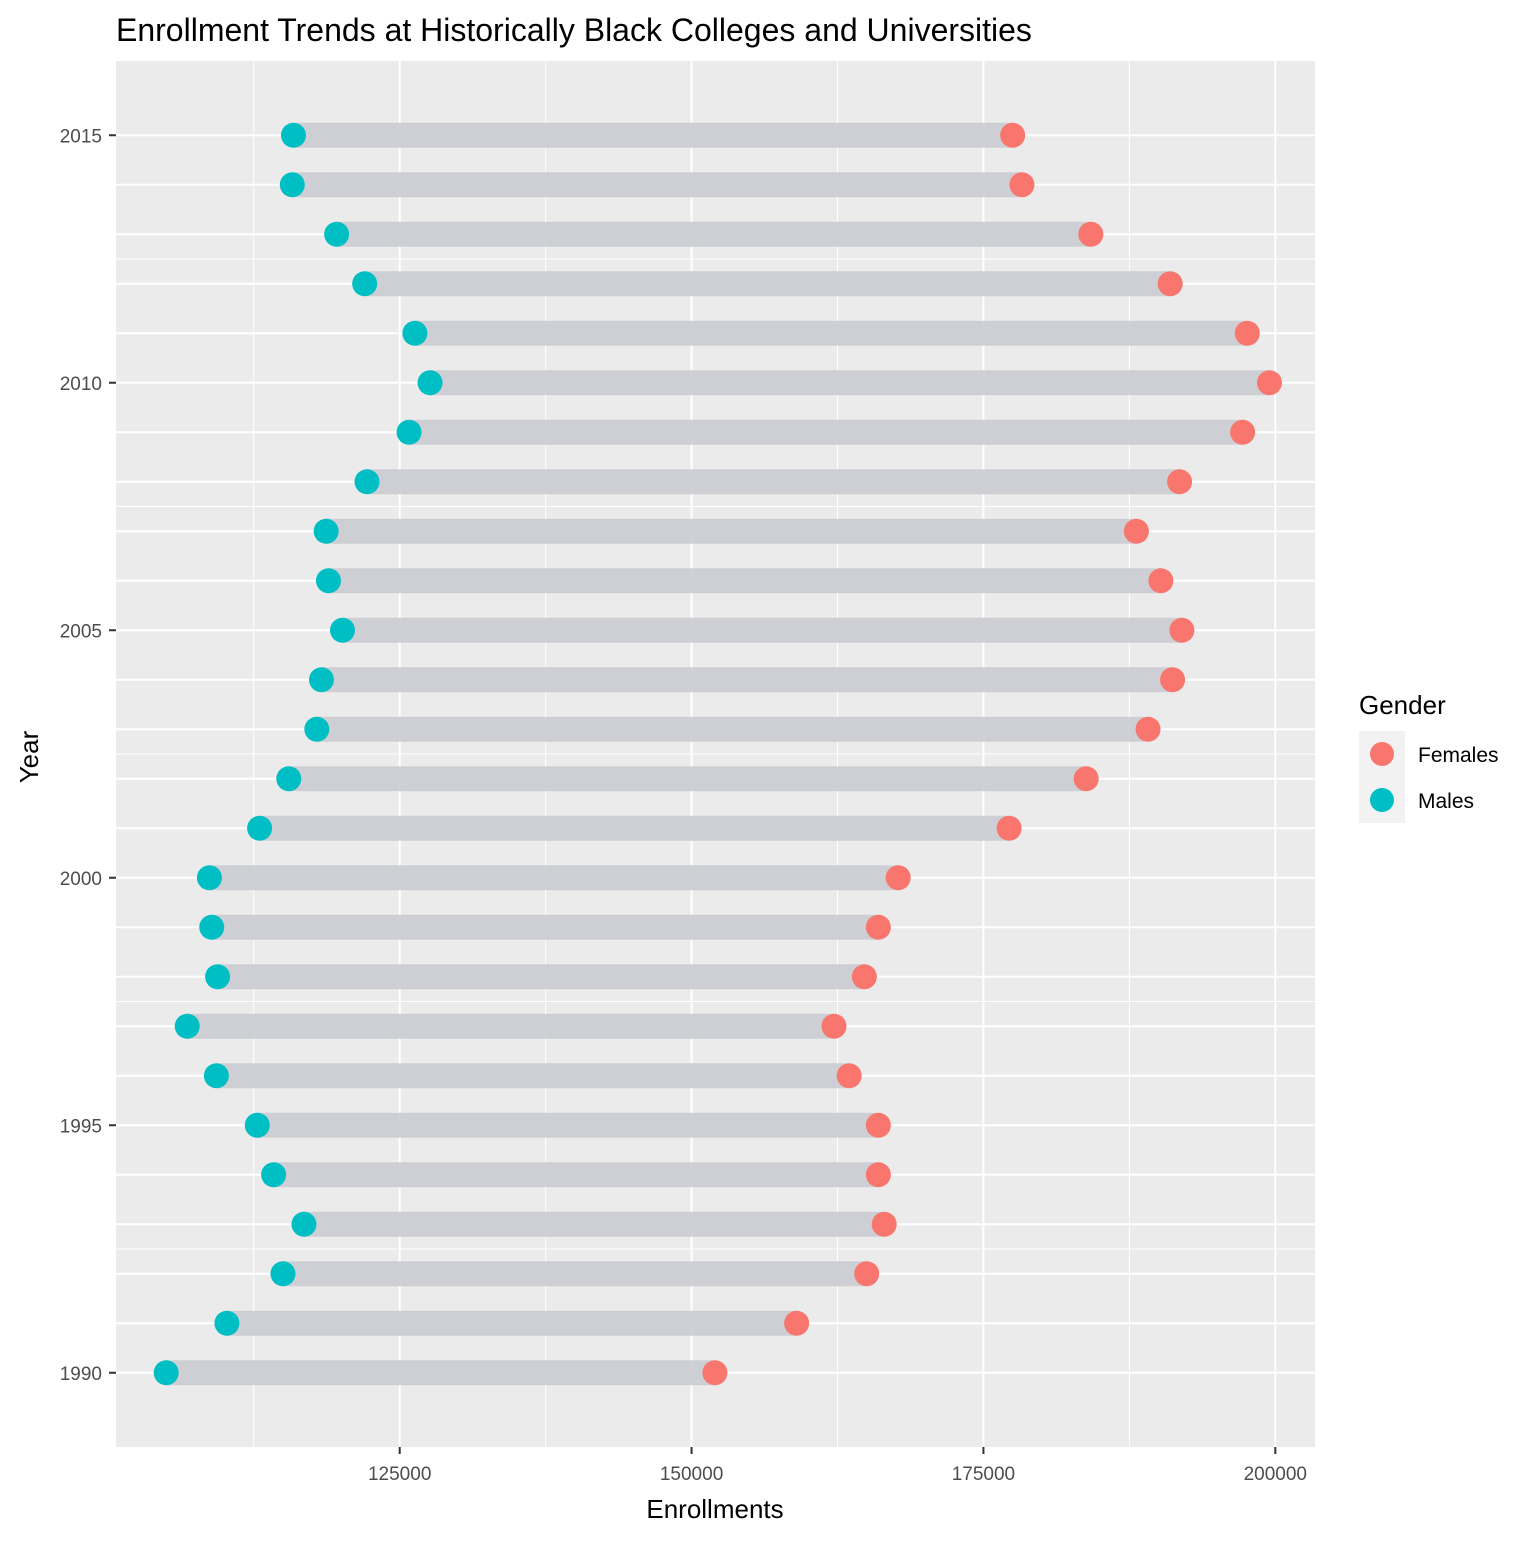  Describe the element at coordinates (983, 1474) in the screenshot. I see `x-tick-label: 175000` at that location.